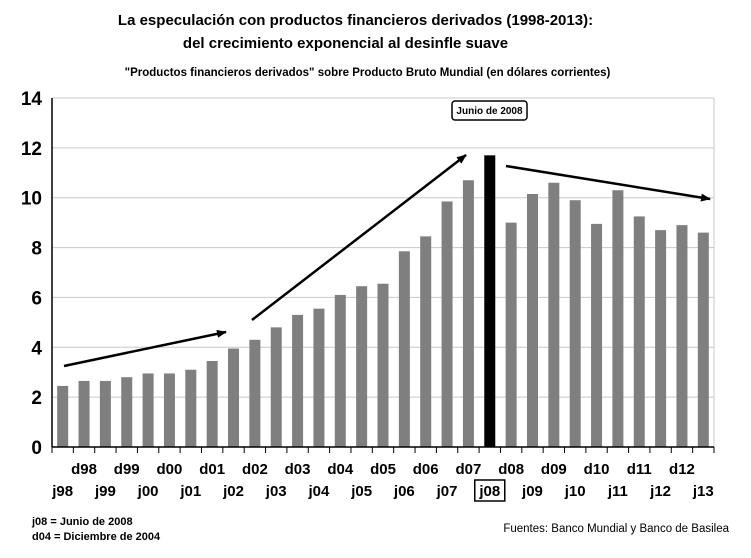 The width and height of the screenshot is (751, 558). I want to click on x-tick-label-j09: j09, so click(532, 491).